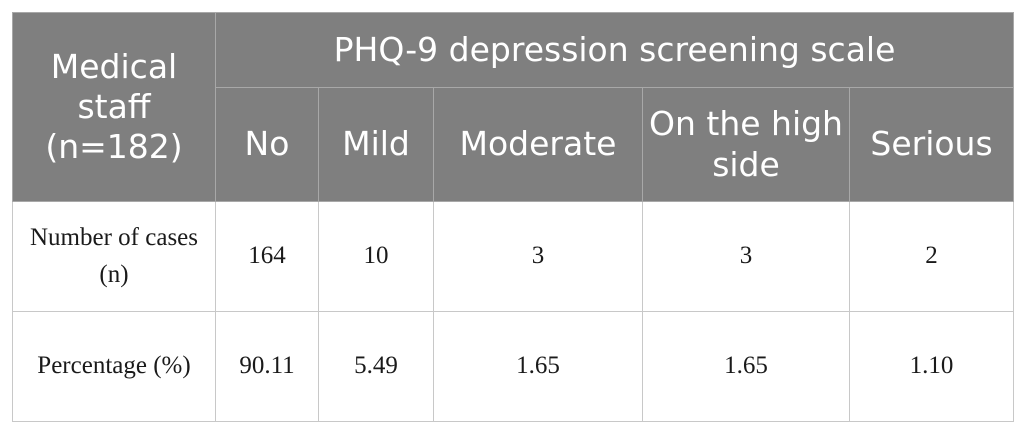  What do you see at coordinates (114, 107) in the screenshot?
I see `row-header-medical-staff: Medical staff (n=182)` at bounding box center [114, 107].